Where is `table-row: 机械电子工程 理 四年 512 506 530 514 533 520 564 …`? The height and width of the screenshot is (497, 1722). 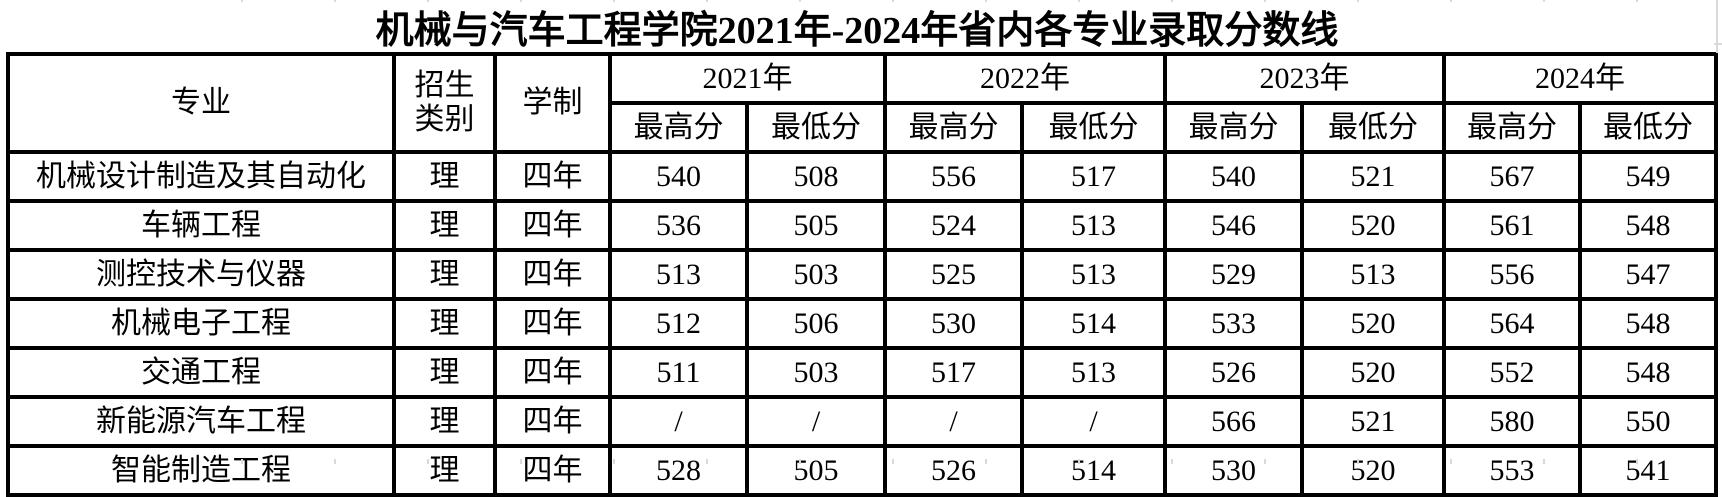 table-row: 机械电子工程 理 四年 512 506 530 514 533 520 564 … is located at coordinates (862, 323).